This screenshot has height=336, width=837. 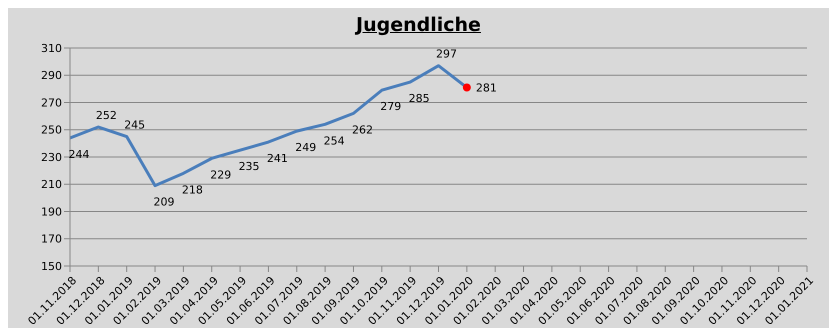 What do you see at coordinates (486, 88) in the screenshot?
I see `data-label: 281` at bounding box center [486, 88].